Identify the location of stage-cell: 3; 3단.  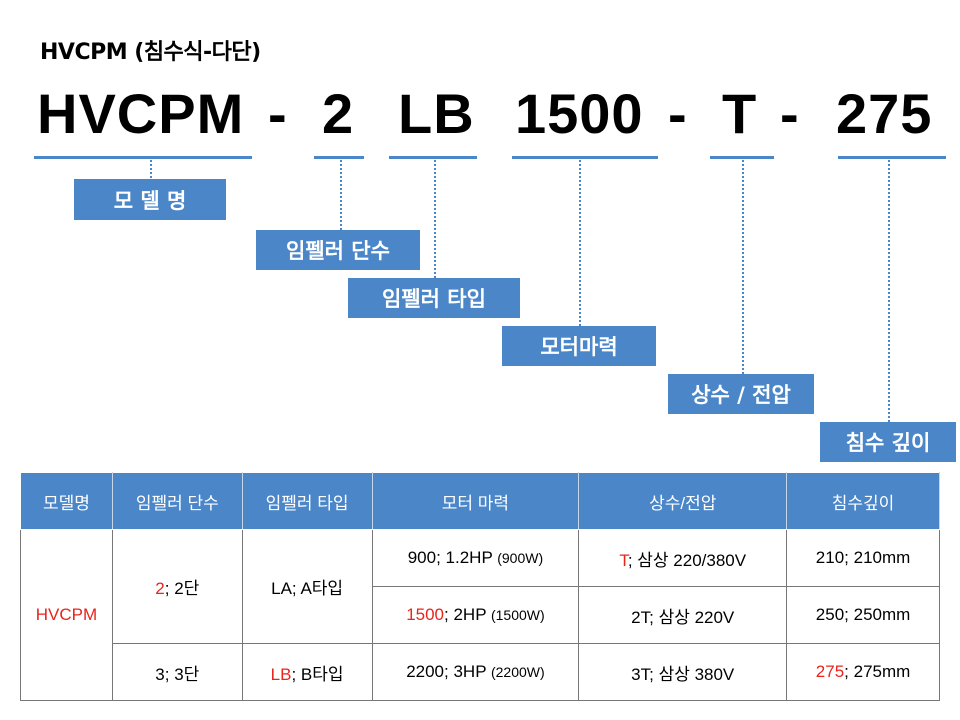
(177, 672).